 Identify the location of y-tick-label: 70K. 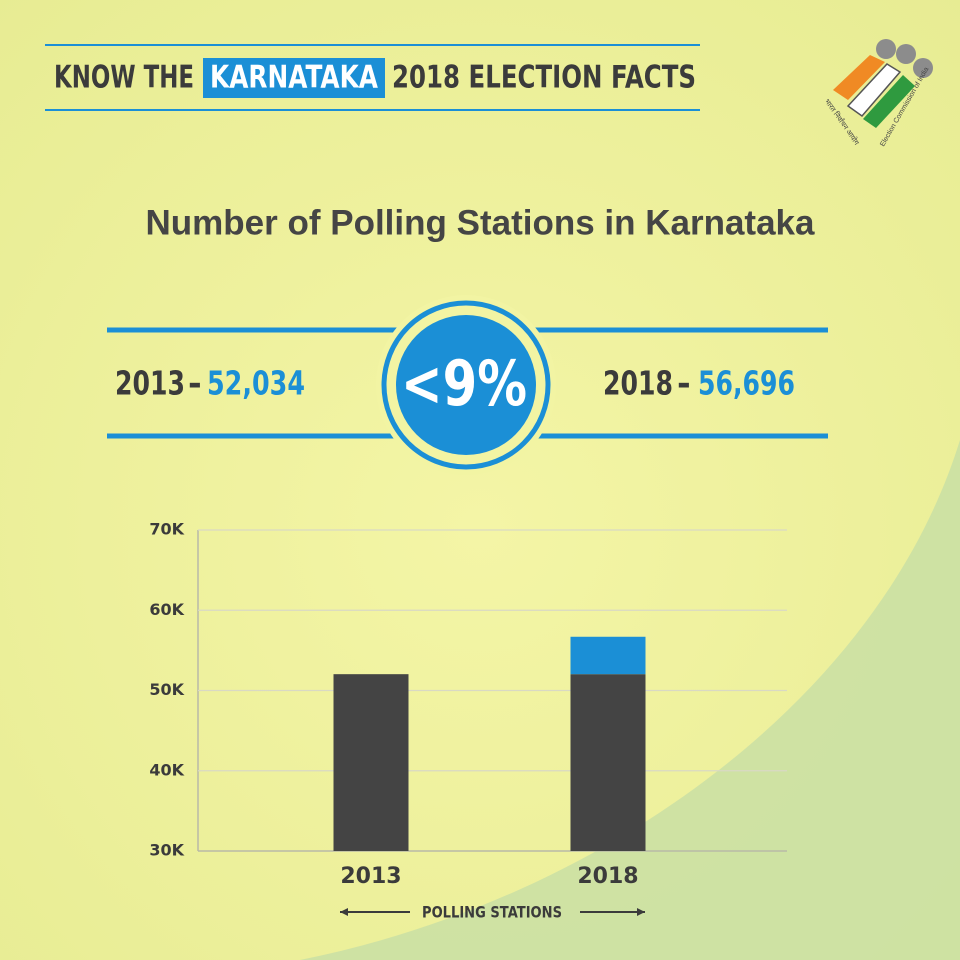
(166, 529).